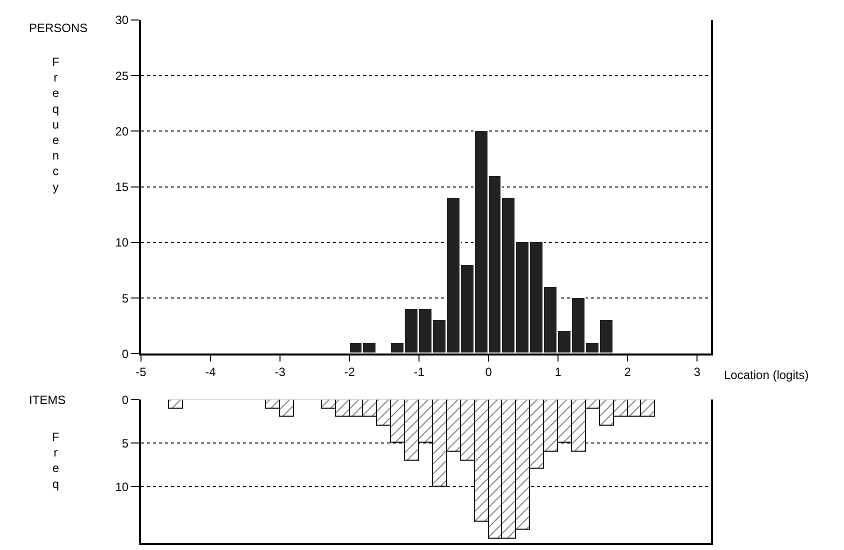 The width and height of the screenshot is (844, 550). Describe the element at coordinates (47, 400) in the screenshot. I see `text: ITEMS` at that location.